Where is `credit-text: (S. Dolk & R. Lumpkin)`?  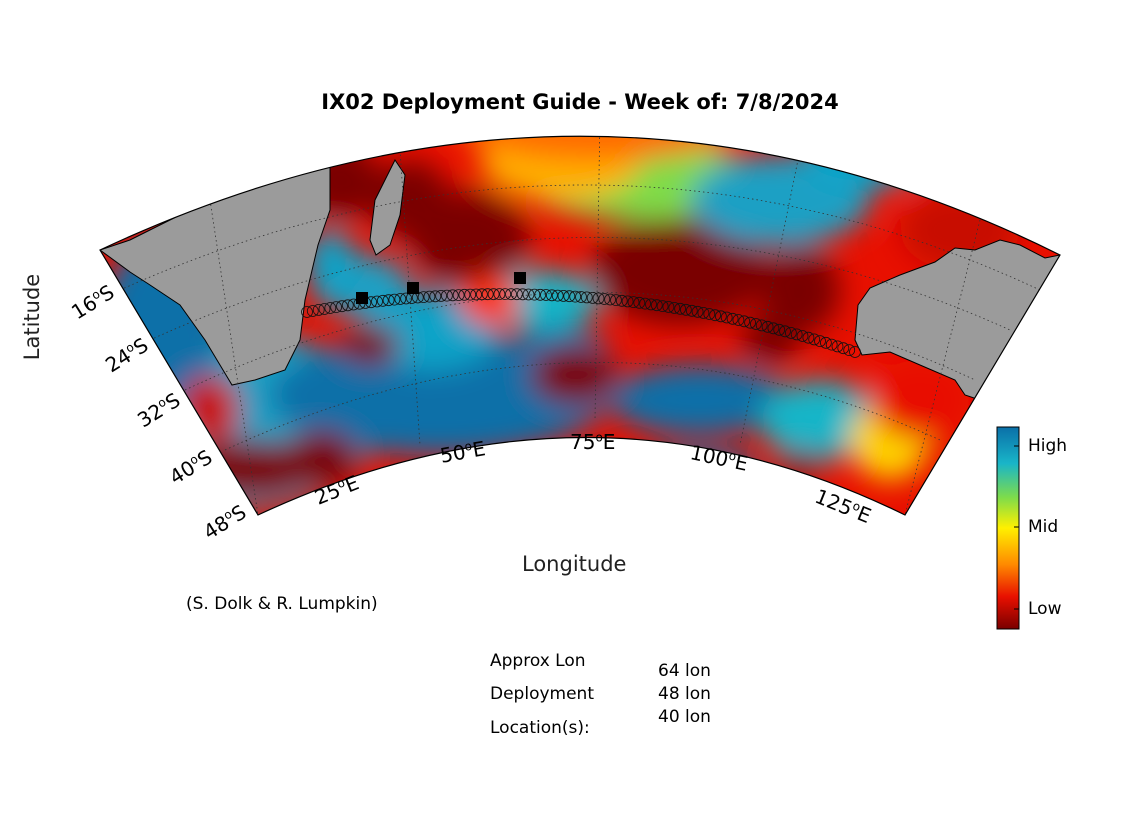 credit-text: (S. Dolk & R. Lumpkin) is located at coordinates (282, 604).